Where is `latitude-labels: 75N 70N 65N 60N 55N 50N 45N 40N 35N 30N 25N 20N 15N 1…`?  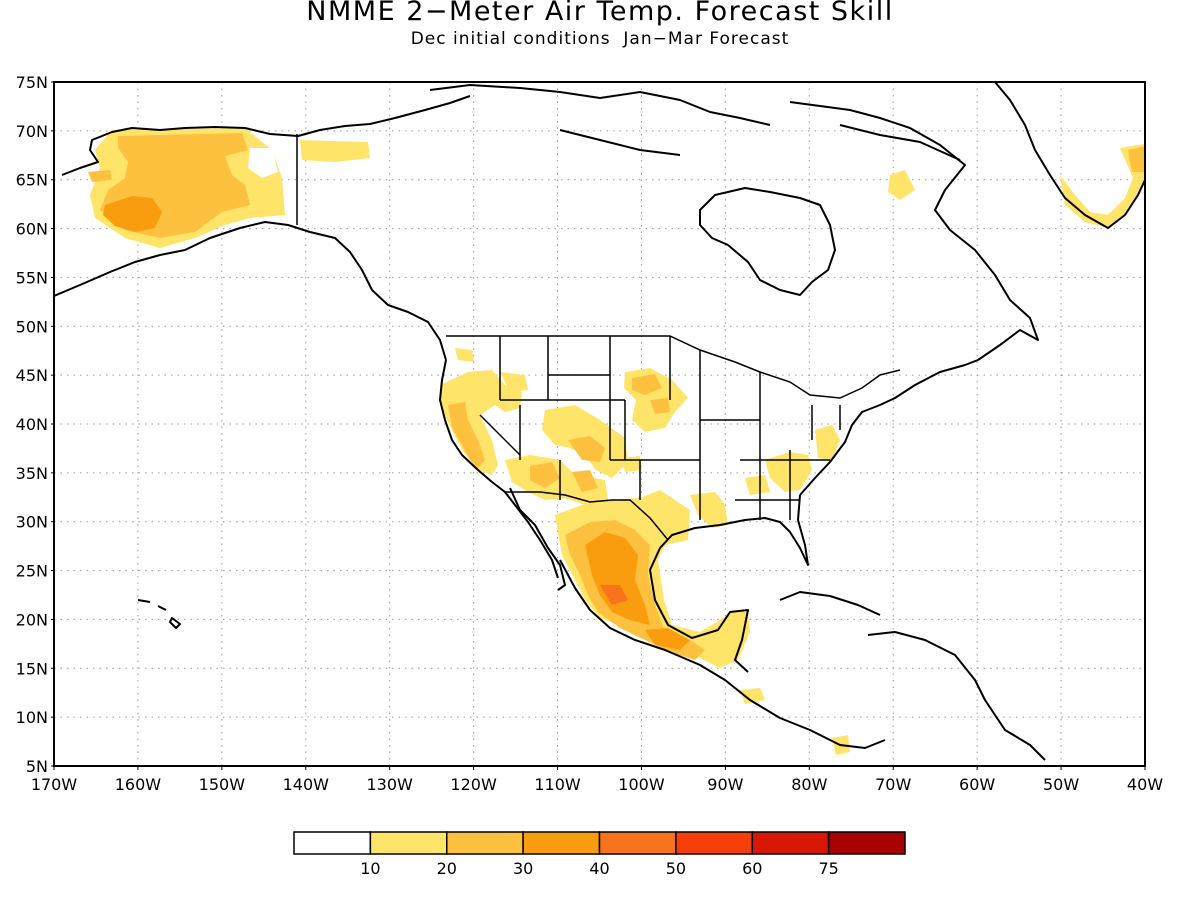 latitude-labels: 75N 70N 65N 60N 55N 50N 45N 40N 35N 30N 25N 20N 15N 1… is located at coordinates (35, 424).